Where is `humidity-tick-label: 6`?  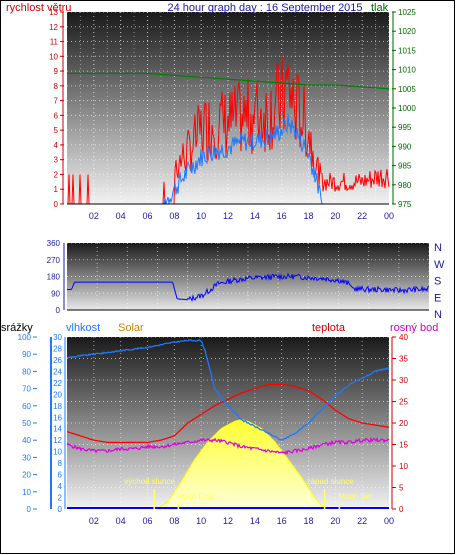
humidity-tick-label: 6 is located at coordinates (60, 475).